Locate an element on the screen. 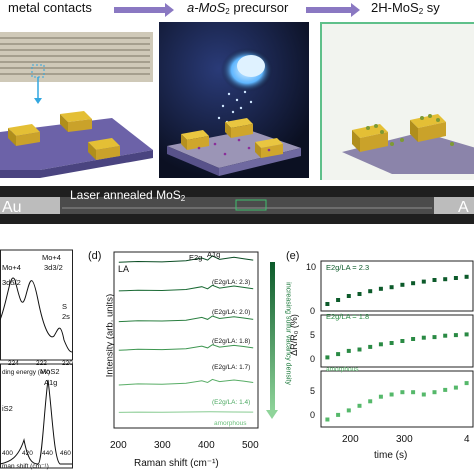 The height and width of the screenshot is (474, 474). mos2-crystal-graphic is located at coordinates (398, 102).